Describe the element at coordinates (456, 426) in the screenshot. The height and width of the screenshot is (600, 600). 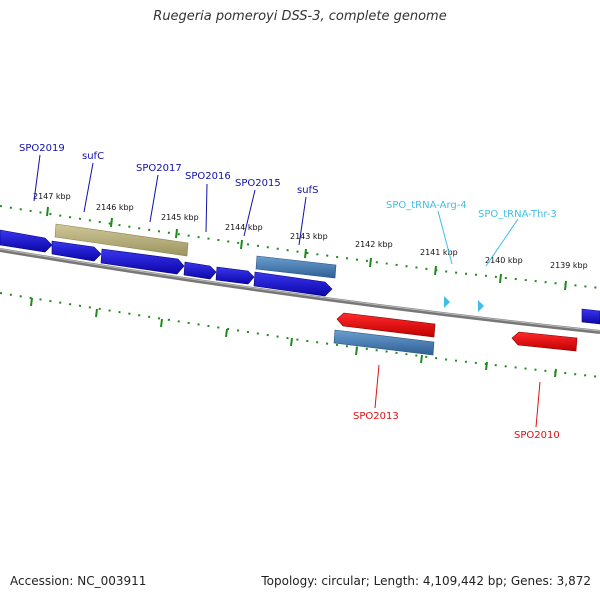
I see `reverse-gene-labels: SPO2013 SPO2010` at that location.